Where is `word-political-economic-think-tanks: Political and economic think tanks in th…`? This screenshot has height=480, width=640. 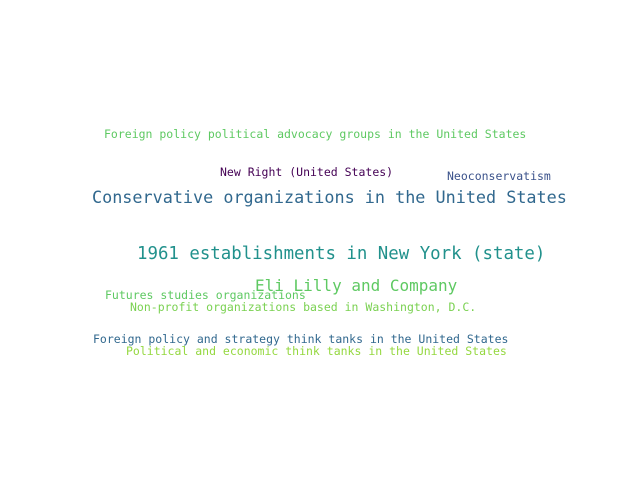
word-political-economic-think-tanks: Political and economic think tanks in th… is located at coordinates (316, 351).